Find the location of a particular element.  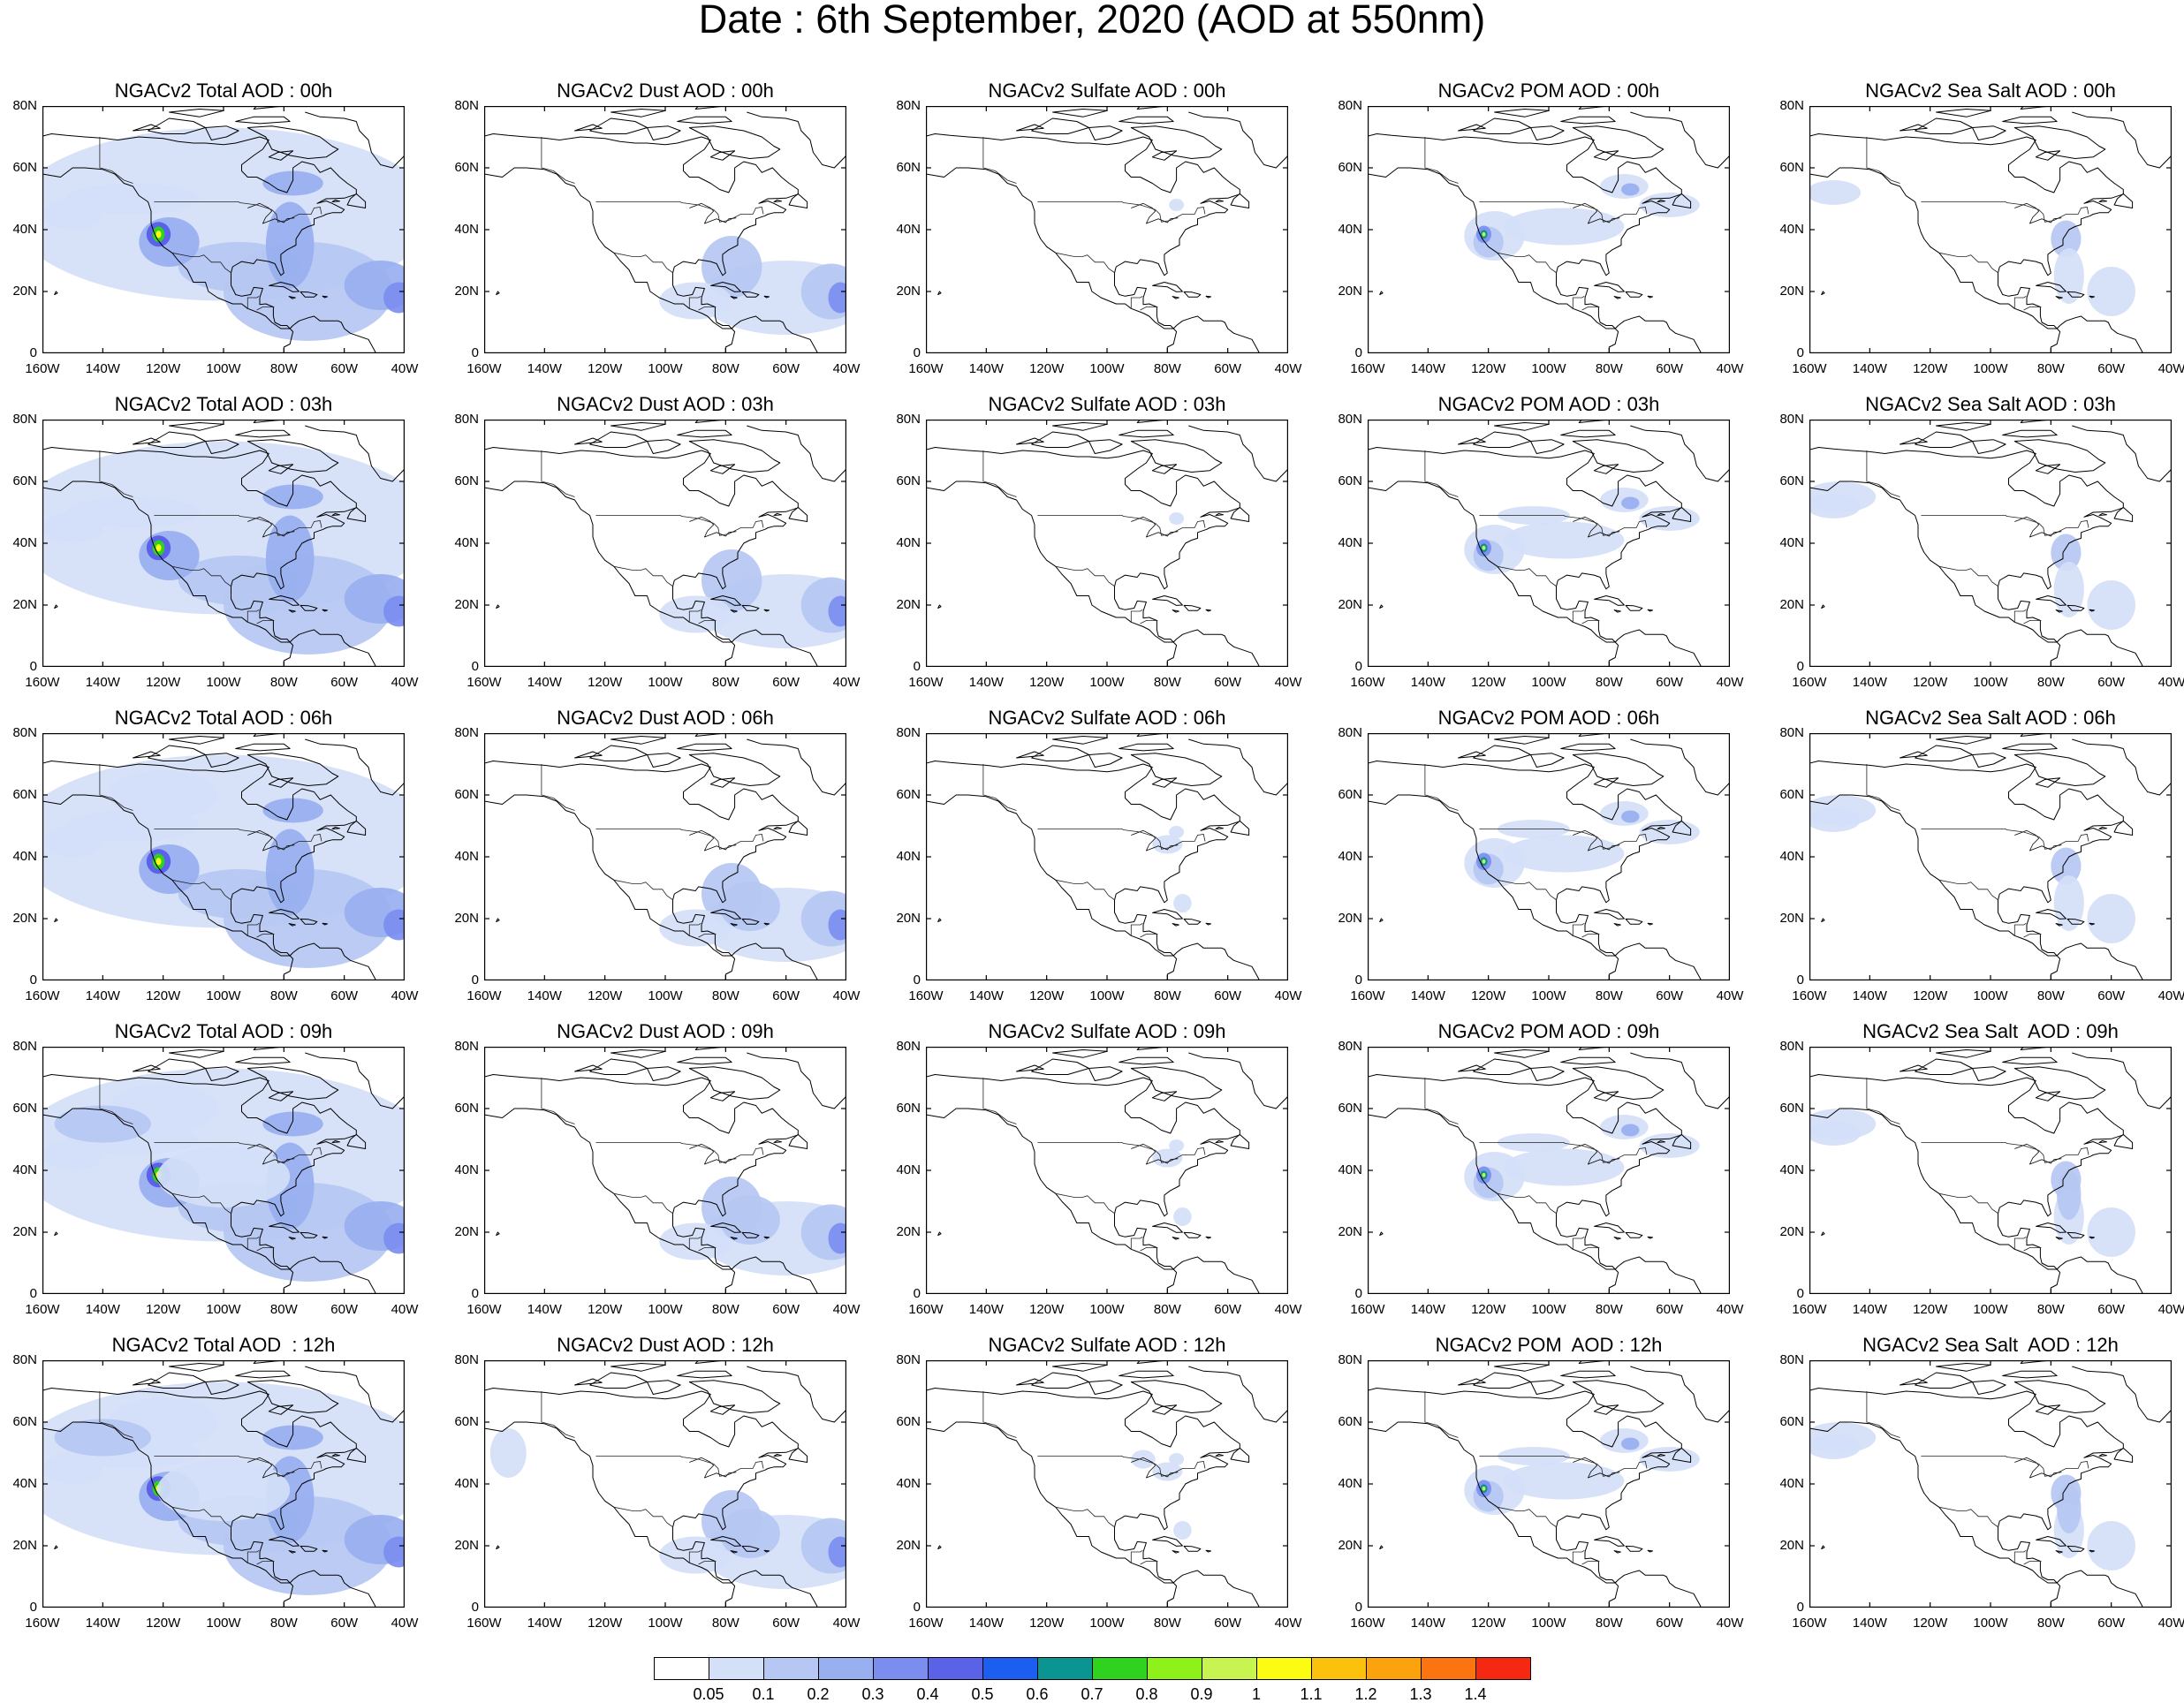

panel-title: NGACv2 Sea Salt AOD : 00h is located at coordinates (1990, 90).